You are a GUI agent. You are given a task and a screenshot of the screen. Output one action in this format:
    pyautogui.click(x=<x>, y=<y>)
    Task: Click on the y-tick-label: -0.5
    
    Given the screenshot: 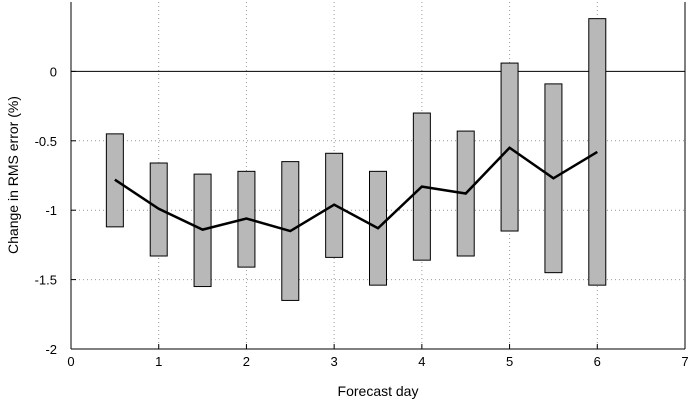 What is the action you would take?
    pyautogui.click(x=46, y=141)
    